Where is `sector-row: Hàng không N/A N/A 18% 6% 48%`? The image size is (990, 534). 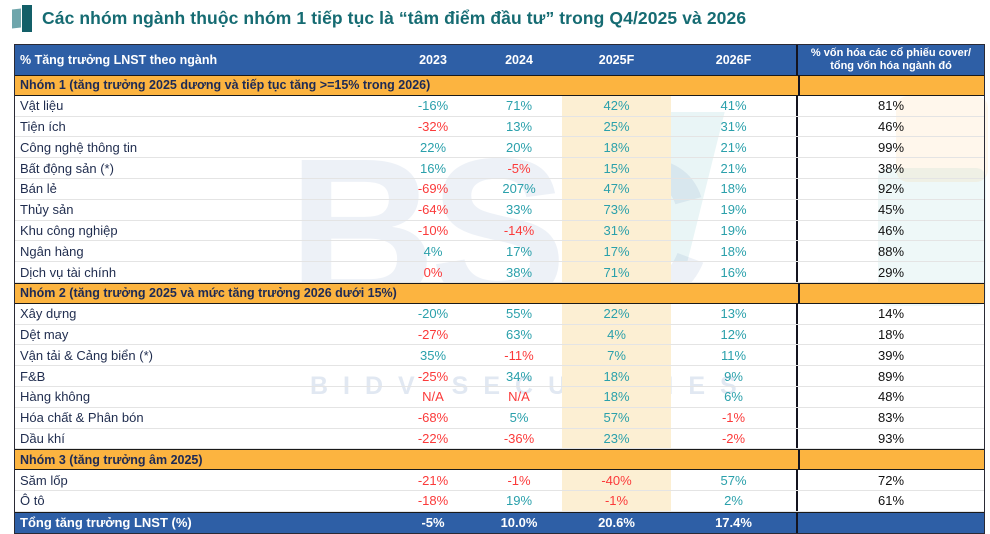
sector-row: Hàng không N/A N/A 18% 6% 48% is located at coordinates (499, 397).